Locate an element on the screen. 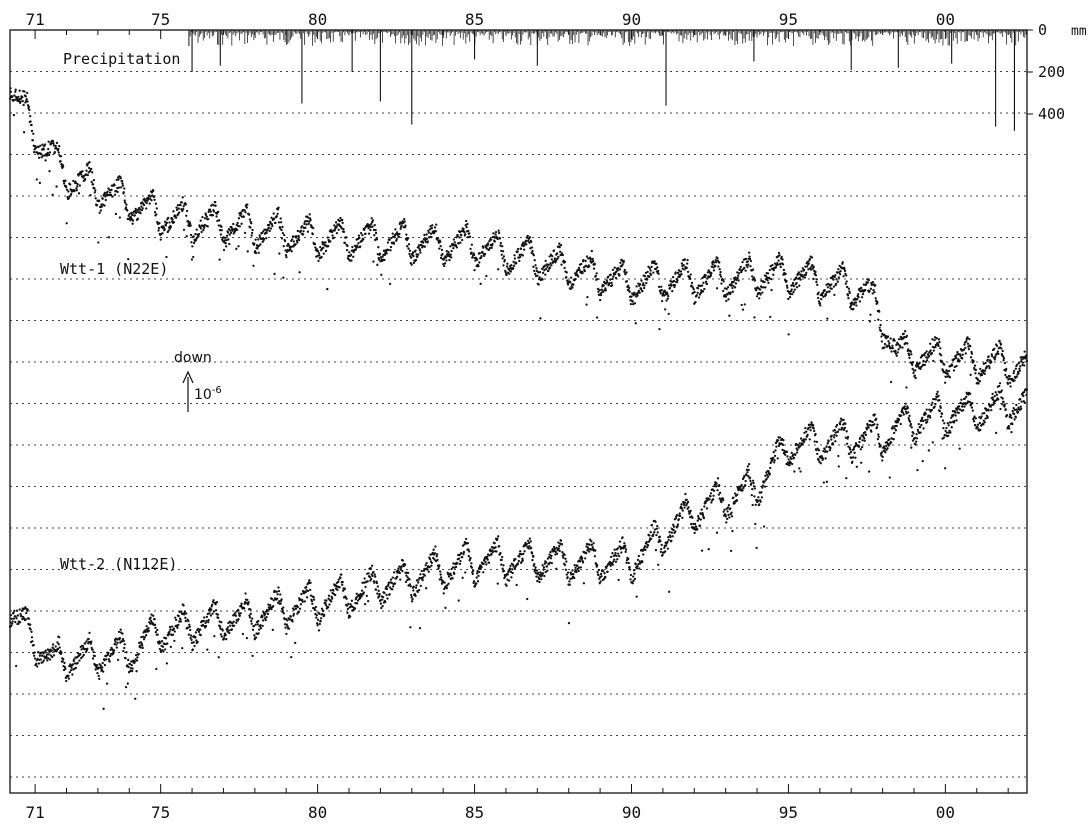  tick-label: 80 is located at coordinates (317, 812).